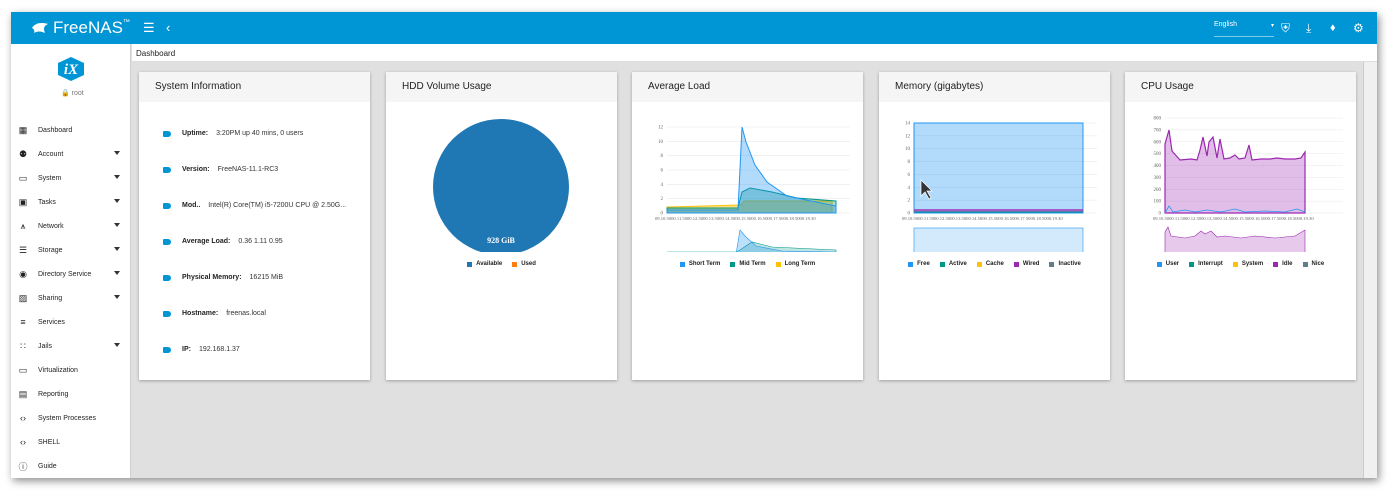  What do you see at coordinates (1333, 28) in the screenshot?
I see `bell-icon: ♦` at bounding box center [1333, 28].